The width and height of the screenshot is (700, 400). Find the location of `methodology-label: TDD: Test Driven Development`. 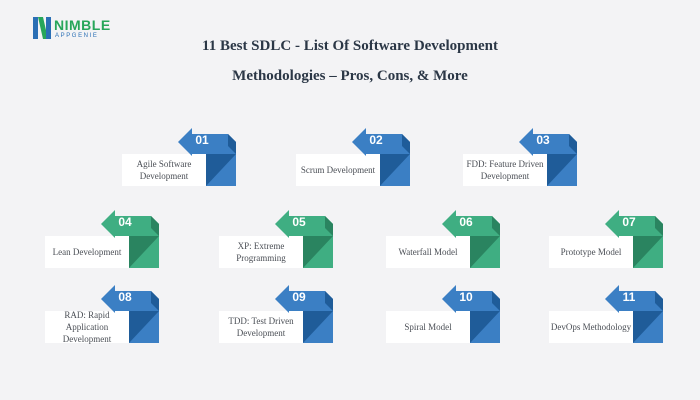

methodology-label: TDD: Test Driven Development is located at coordinates (261, 327).